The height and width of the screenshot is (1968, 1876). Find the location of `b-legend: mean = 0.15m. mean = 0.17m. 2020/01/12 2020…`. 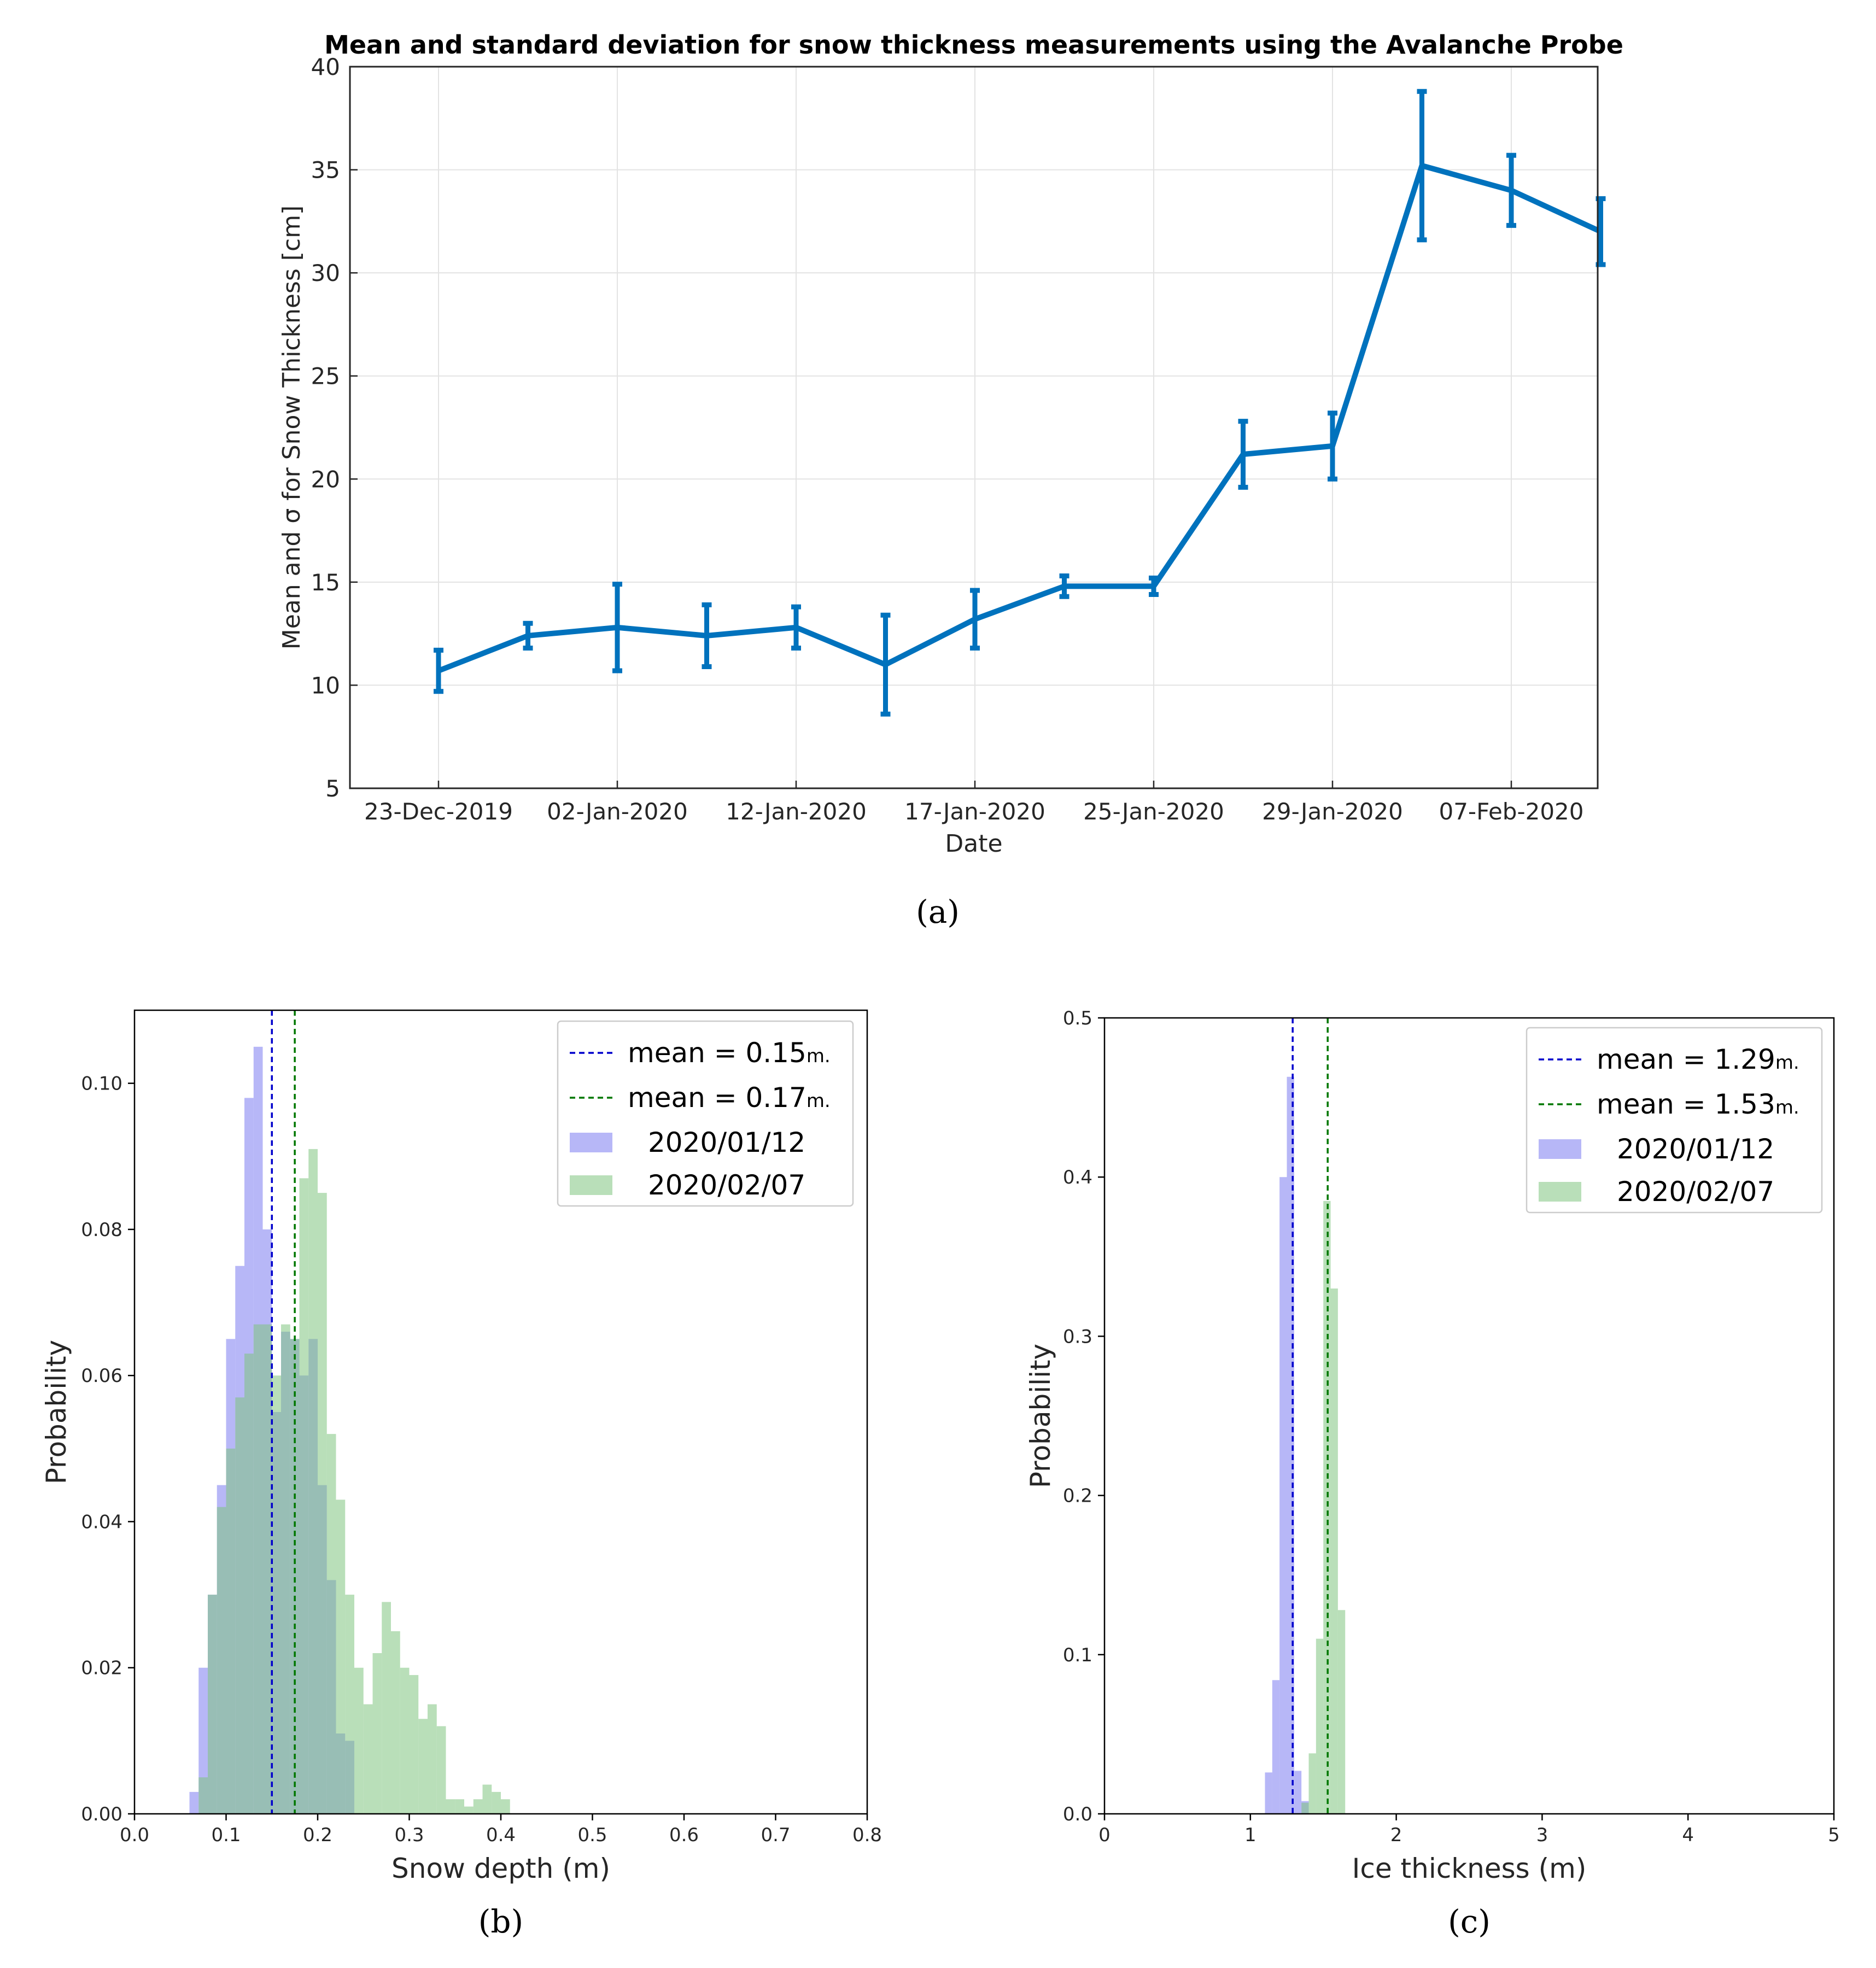

b-legend: mean = 0.15m. mean = 0.17m. 2020/01/12 2020… is located at coordinates (706, 1113).